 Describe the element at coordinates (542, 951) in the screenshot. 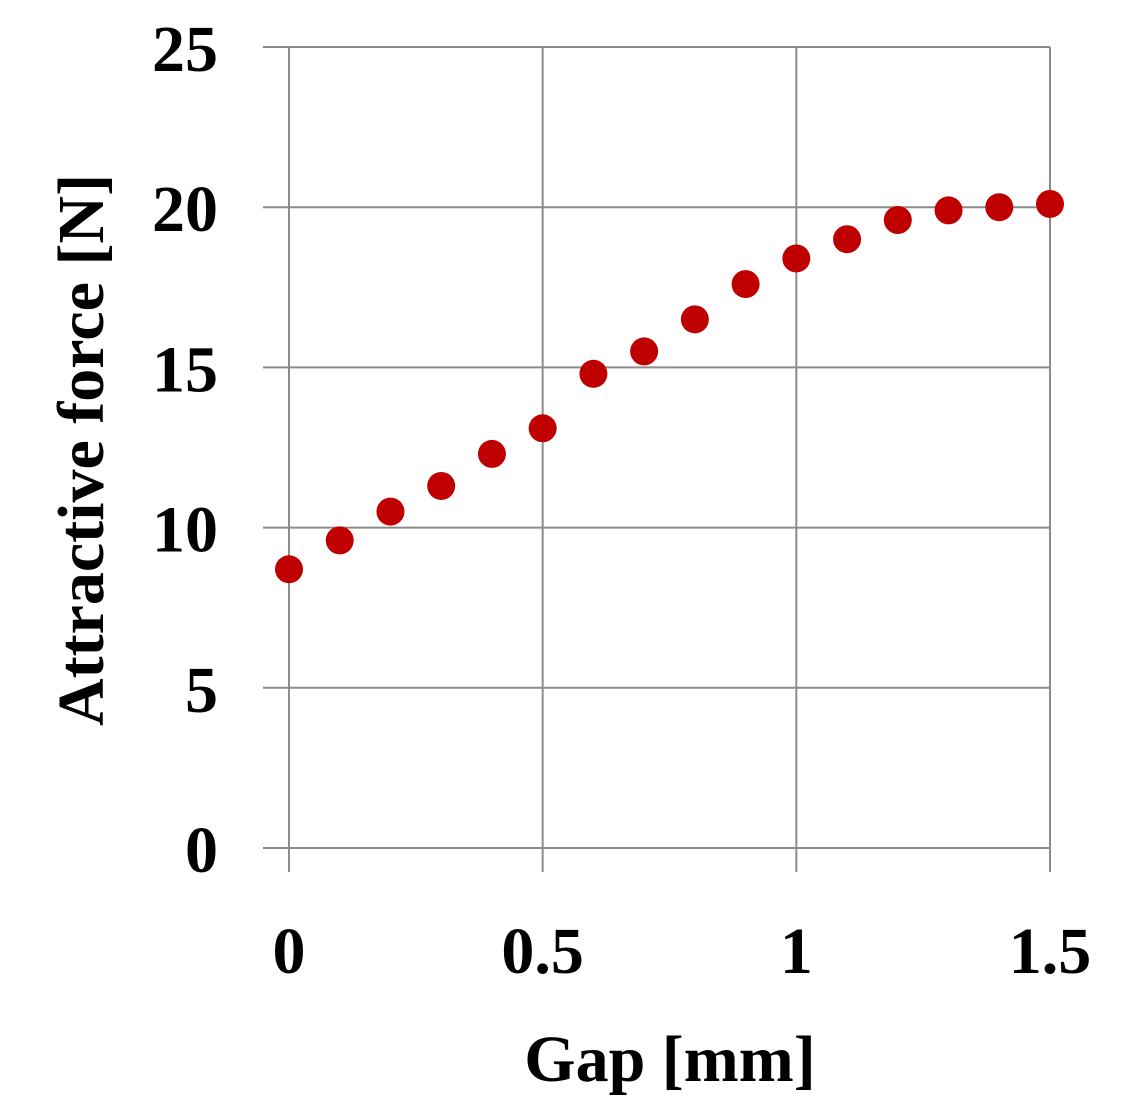

I see `x-tick-label: 0.5` at that location.